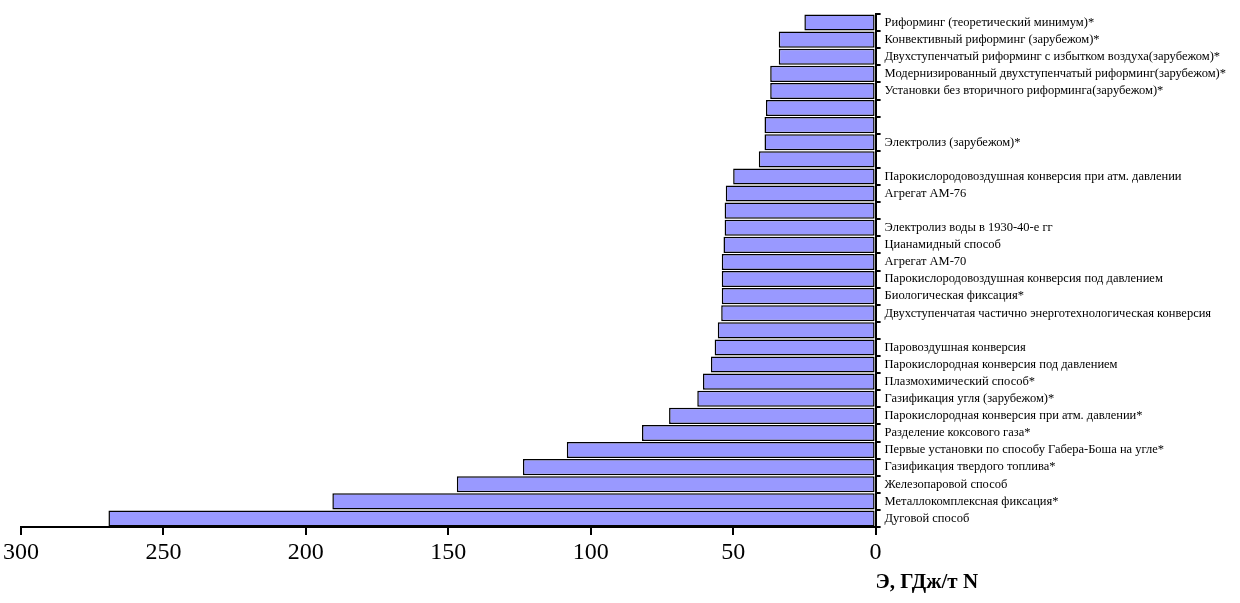 This screenshot has width=1240, height=603. Describe the element at coordinates (1048, 312) in the screenshot. I see `y-tick-label: Двухступенчатая частично энерготехнологическая конверсия` at that location.